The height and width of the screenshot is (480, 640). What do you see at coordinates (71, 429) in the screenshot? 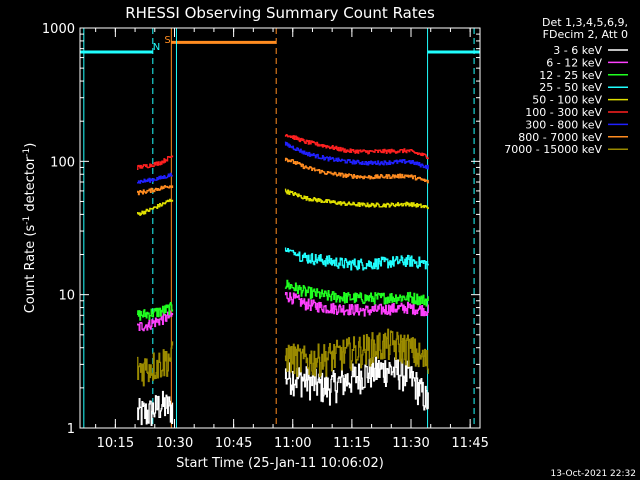
I see `y-tick-label: 1` at bounding box center [71, 429].